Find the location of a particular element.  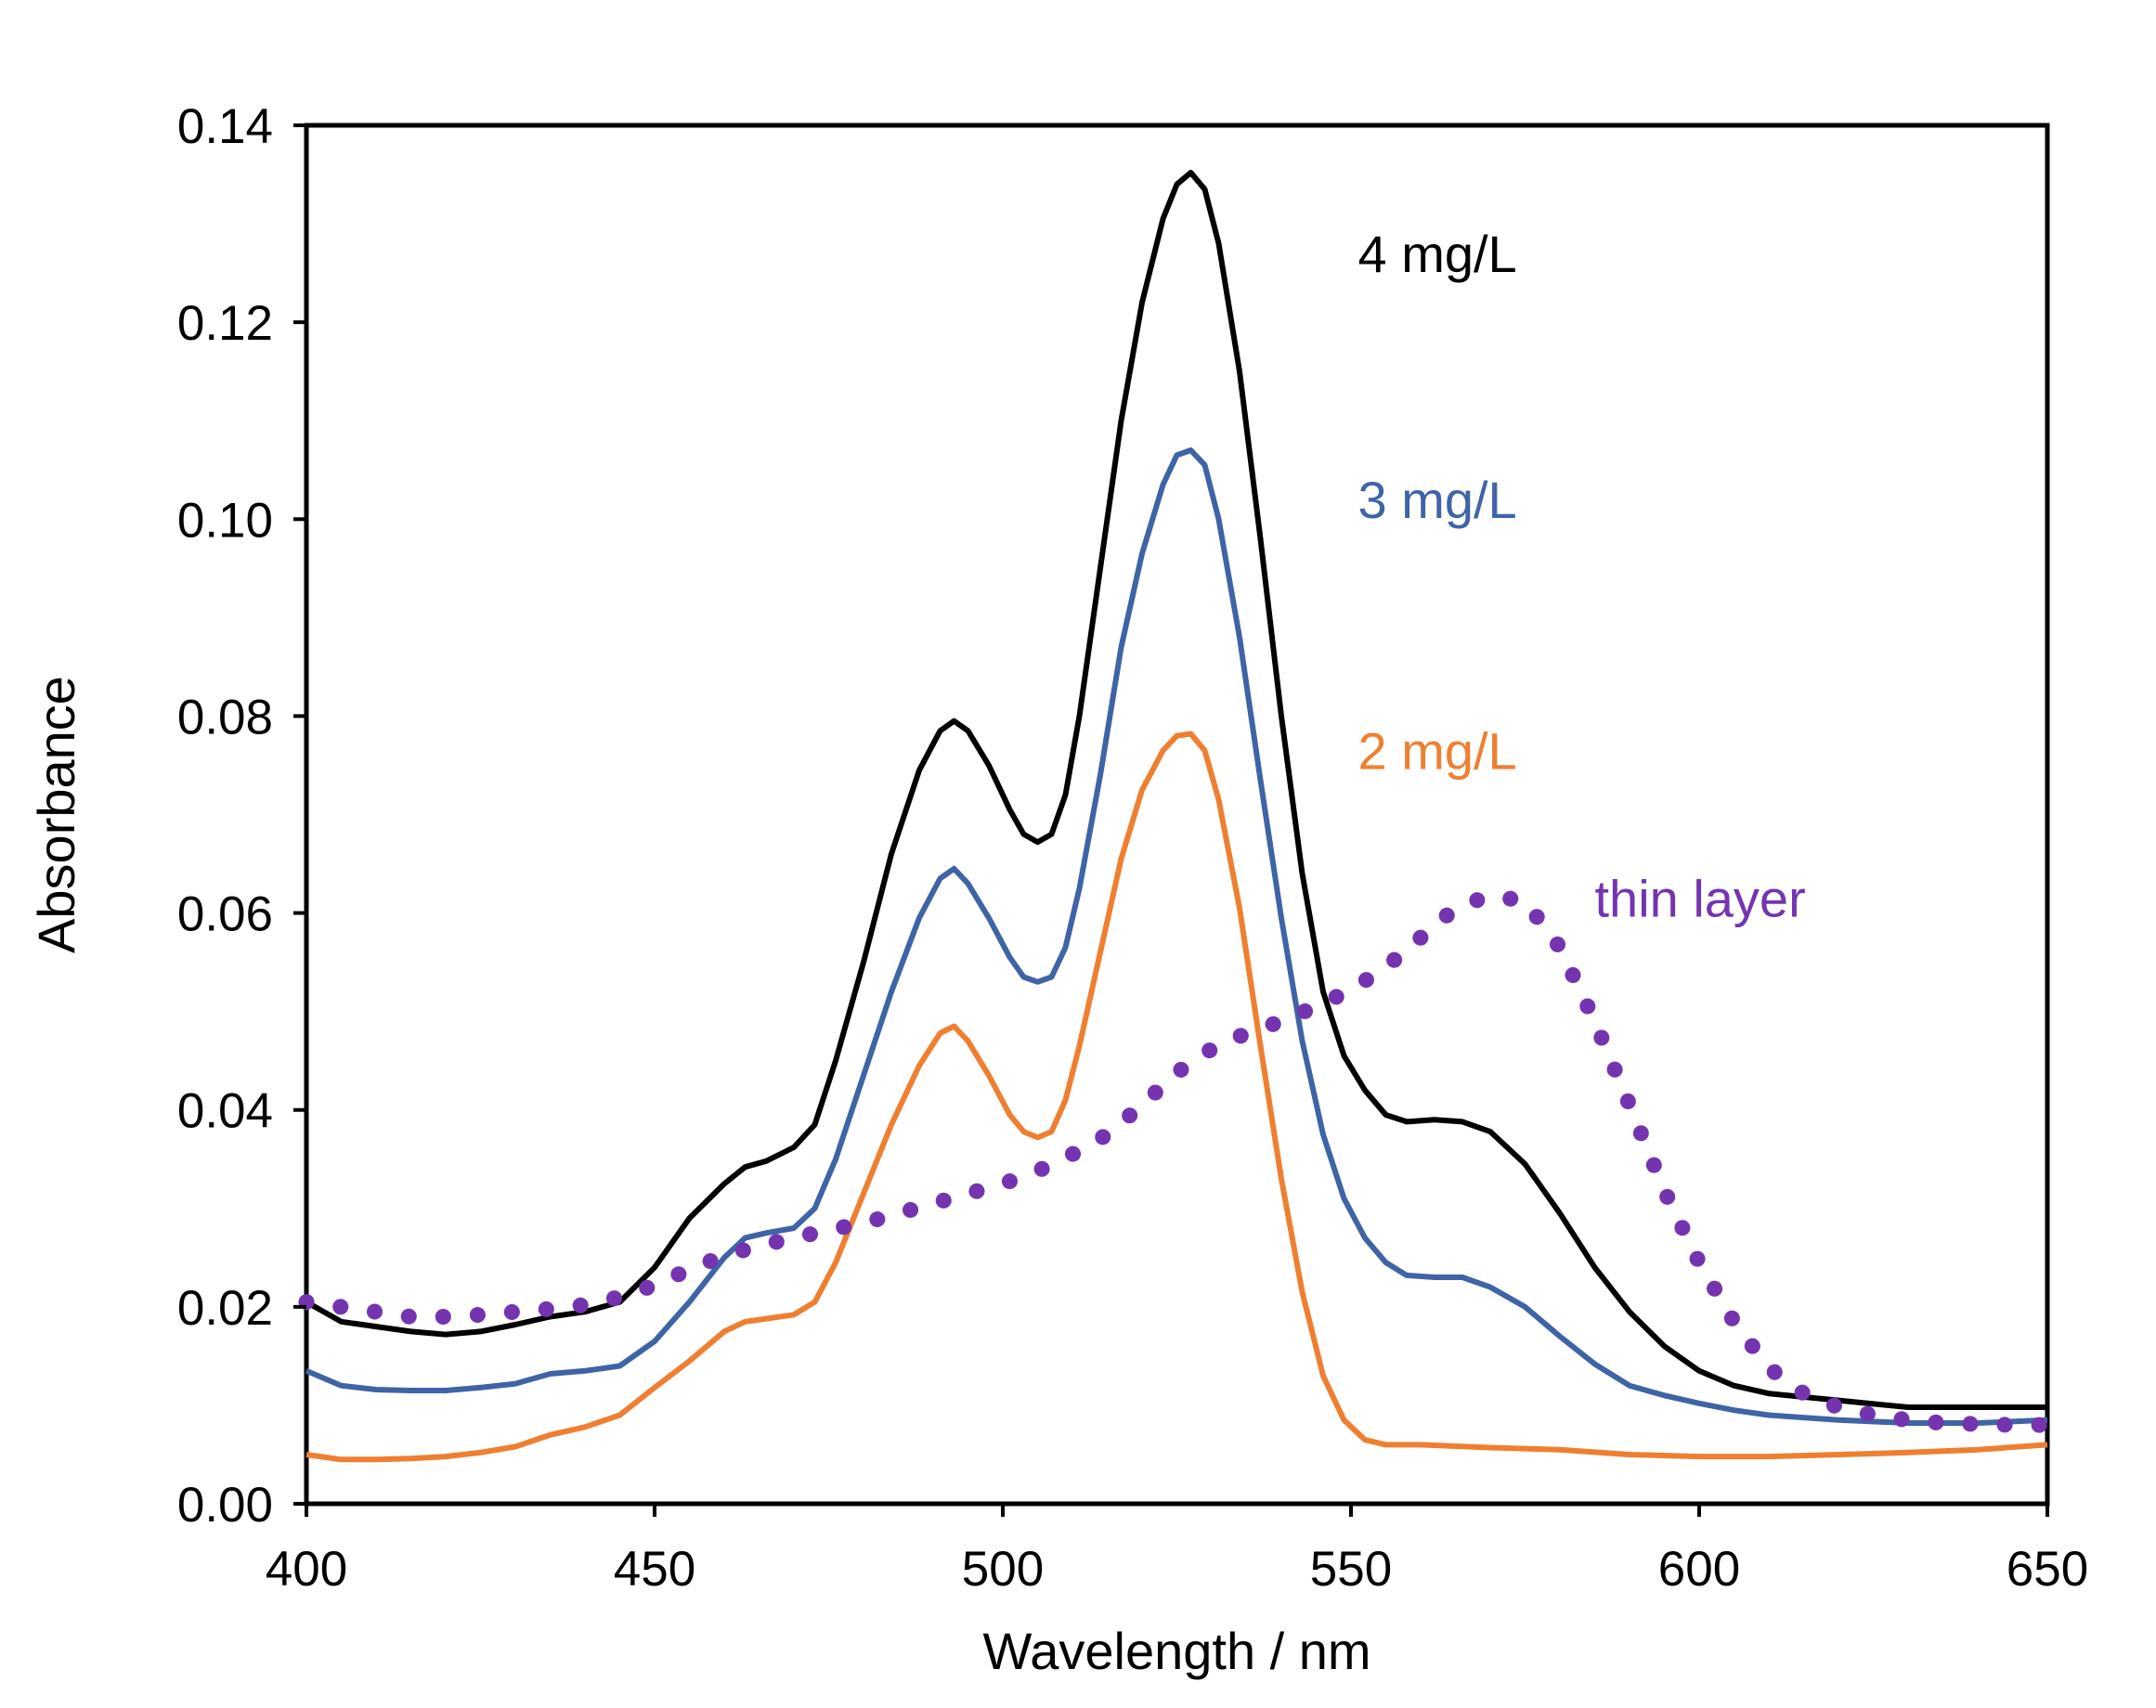

y-tick-label: 0.06 is located at coordinates (225, 914).